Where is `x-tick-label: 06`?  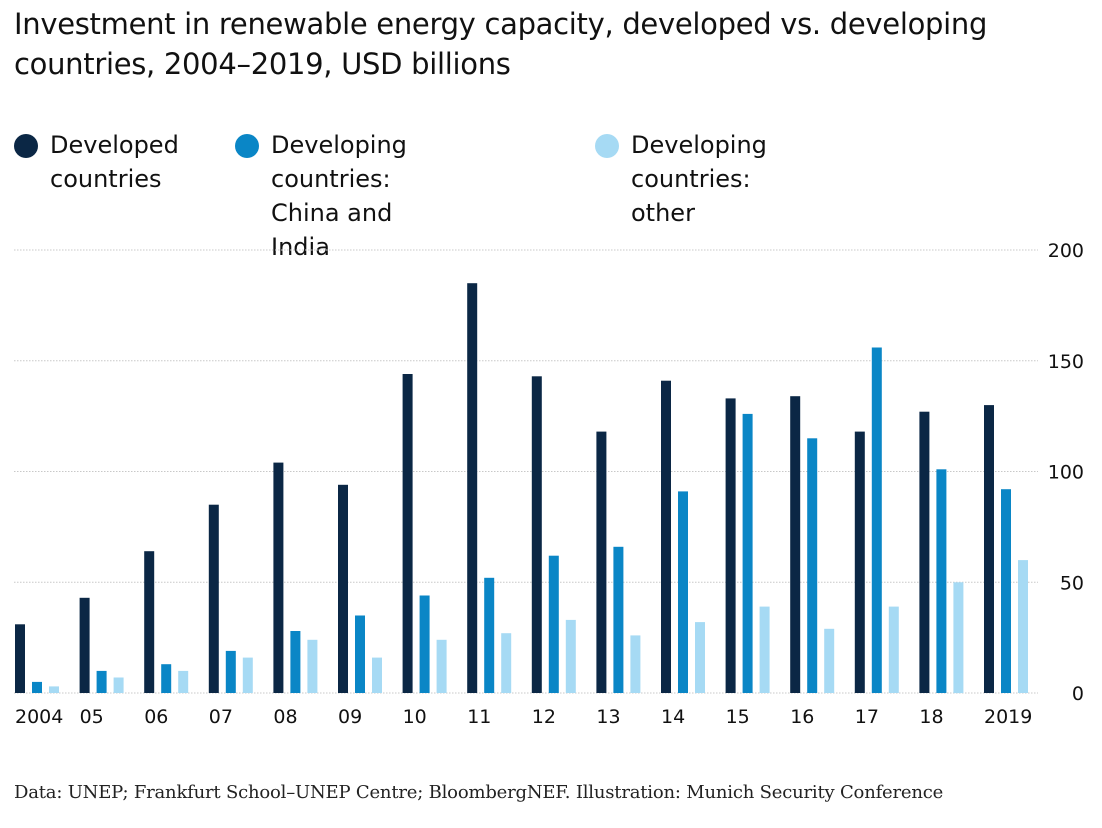 x-tick-label: 06 is located at coordinates (156, 717).